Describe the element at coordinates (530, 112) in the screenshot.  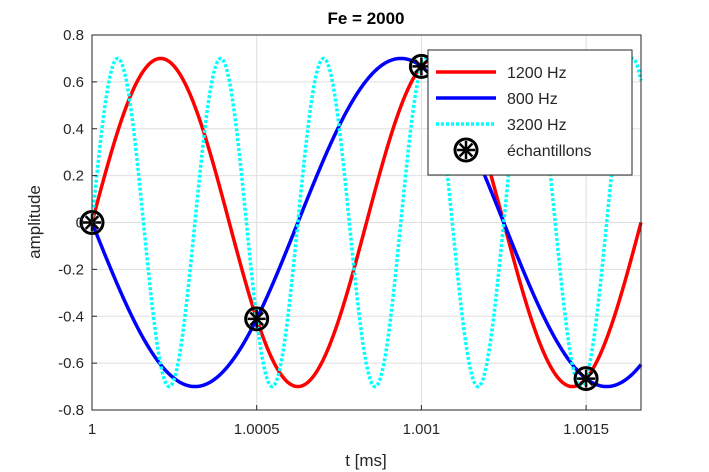
I see `legend: 1200 Hz 800 Hz 3200 Hz échantillons` at that location.